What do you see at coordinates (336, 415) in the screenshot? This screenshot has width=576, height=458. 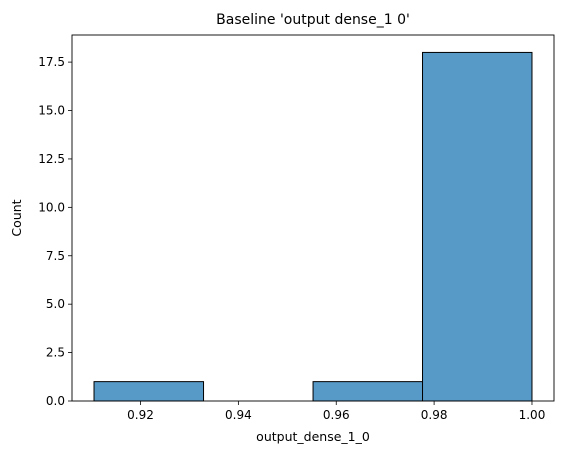 I see `x-tick-label: 0.96` at bounding box center [336, 415].